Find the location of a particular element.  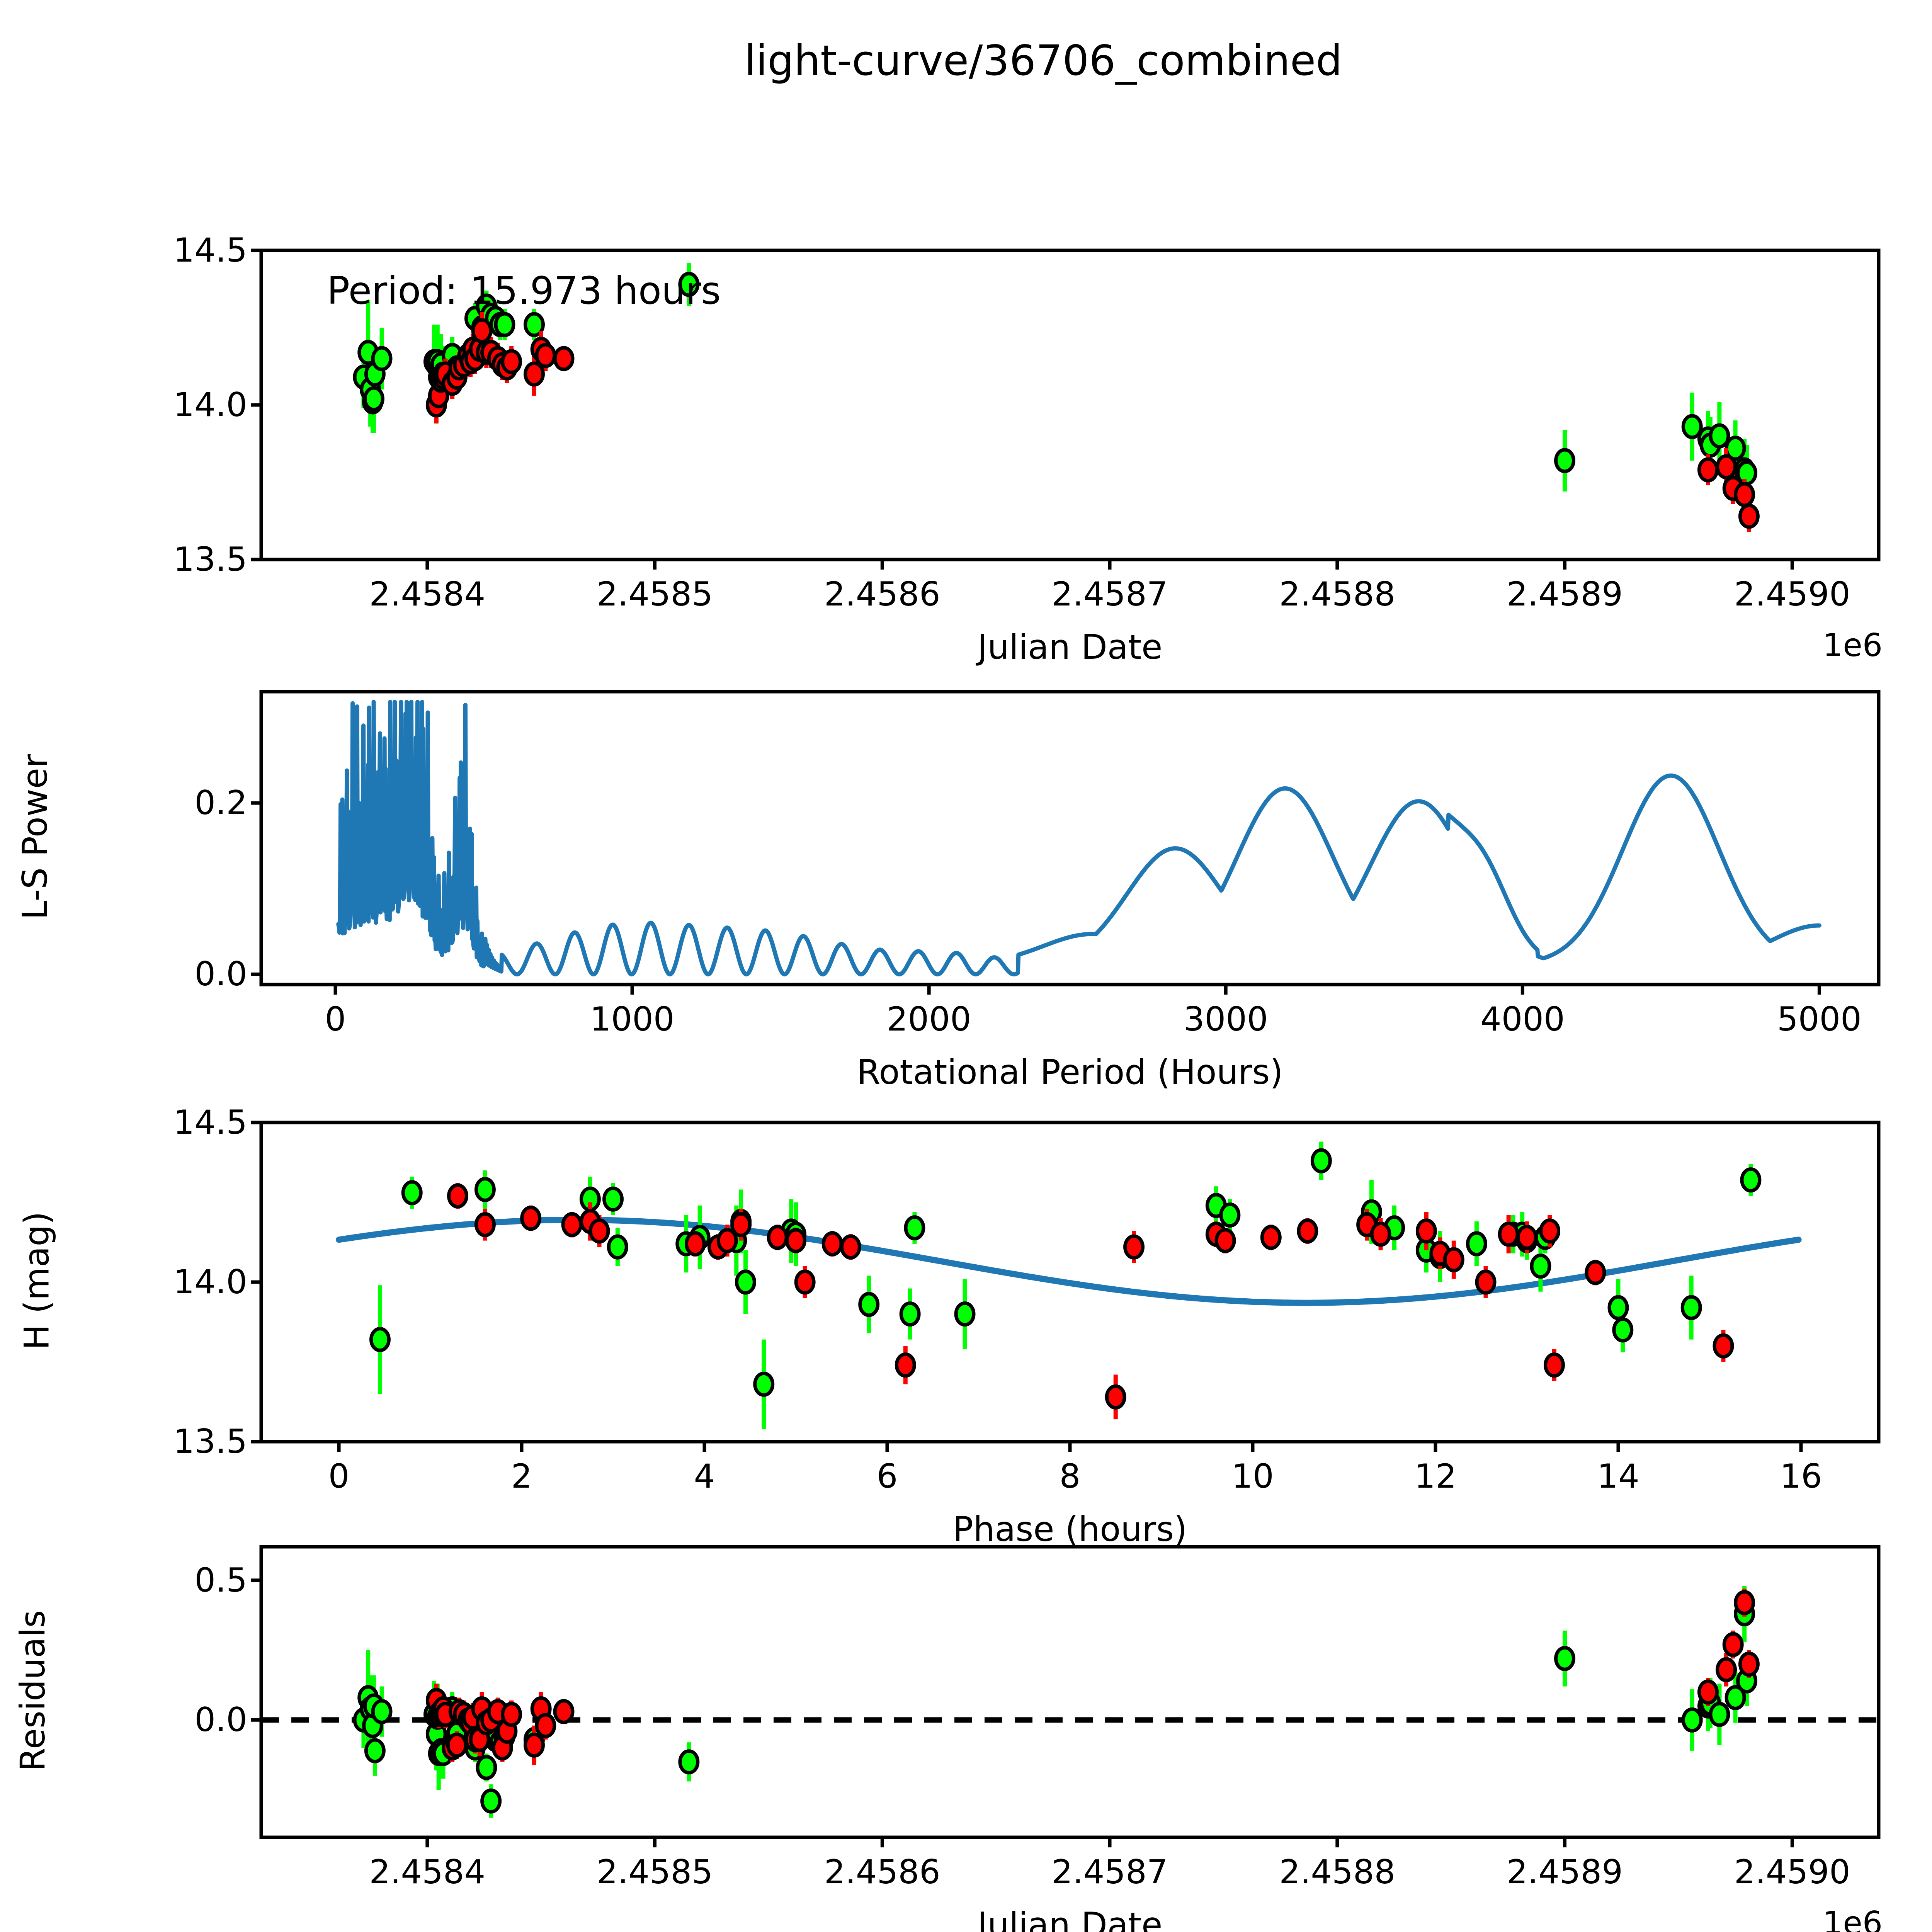

lightcurve-xtick-label: 2.4584 is located at coordinates (428, 595).